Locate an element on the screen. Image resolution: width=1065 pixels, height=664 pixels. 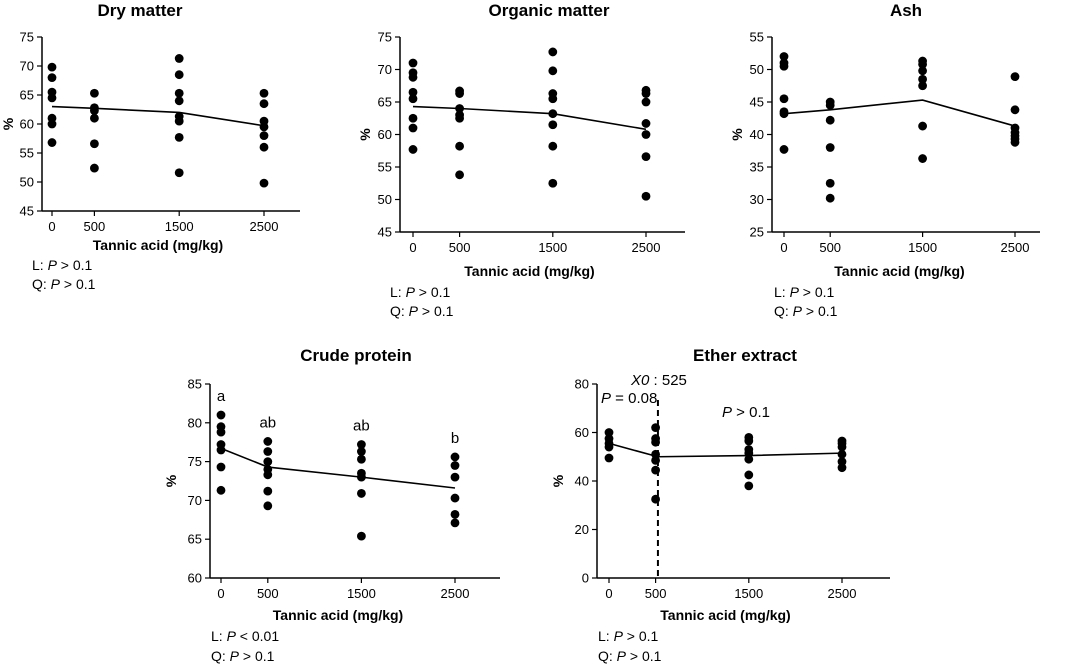
y-tick-label: 30 is located at coordinates (757, 199).